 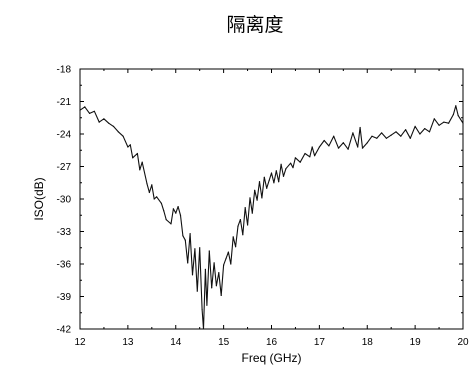 What do you see at coordinates (254, 25) in the screenshot?
I see `chart-title: 隔离度` at bounding box center [254, 25].